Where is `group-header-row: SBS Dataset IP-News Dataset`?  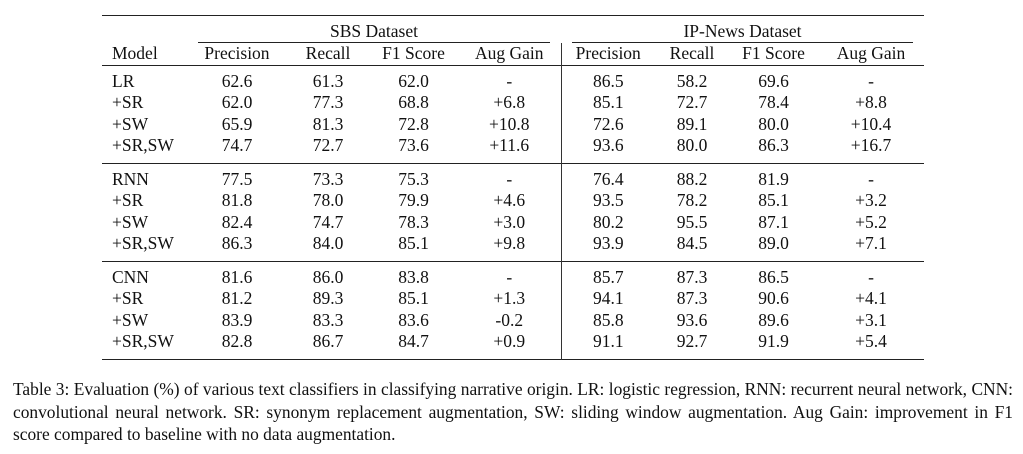 group-header-row: SBS Dataset IP-News Dataset is located at coordinates (513, 29).